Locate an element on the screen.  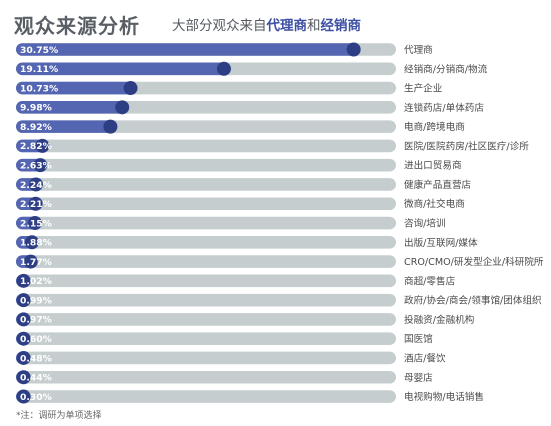
value-label: 1.88% is located at coordinates (36, 243).